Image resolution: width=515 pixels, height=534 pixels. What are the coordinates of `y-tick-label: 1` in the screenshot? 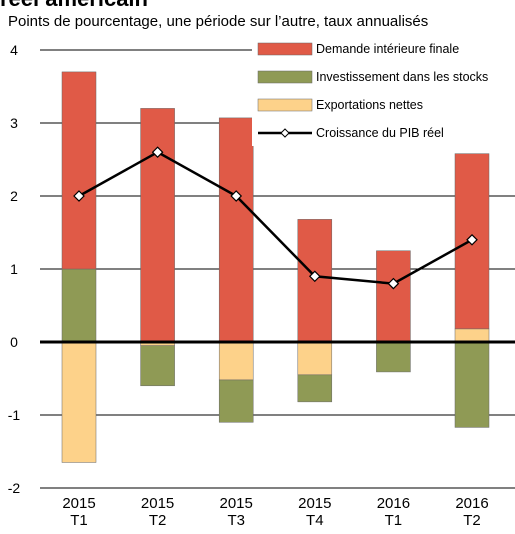 It's located at (14, 269).